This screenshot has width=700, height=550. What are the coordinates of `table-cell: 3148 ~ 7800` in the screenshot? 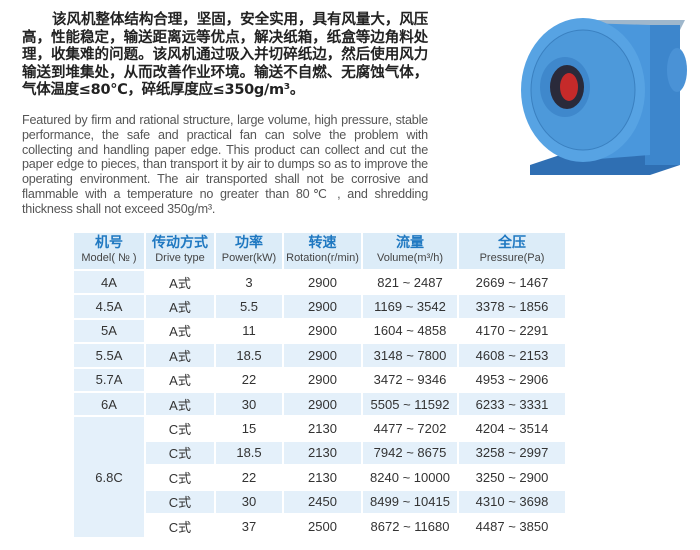 It's located at (410, 355).